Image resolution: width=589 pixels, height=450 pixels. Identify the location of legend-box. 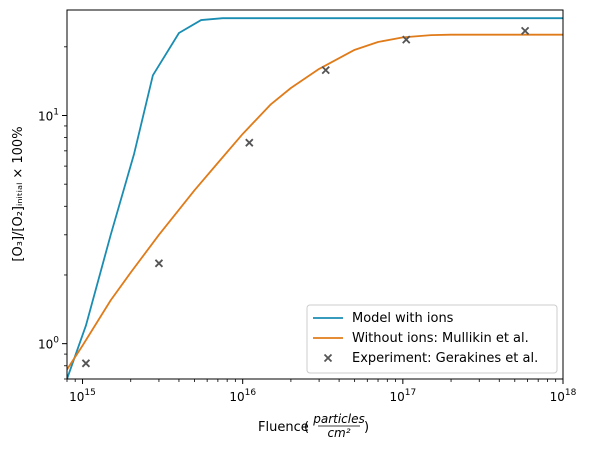
(432, 339).